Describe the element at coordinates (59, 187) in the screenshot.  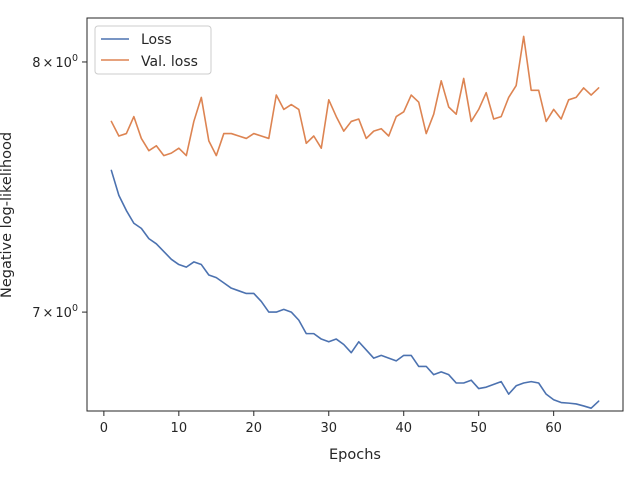
I see `y-axis: 7 × 100 8 × 100` at that location.